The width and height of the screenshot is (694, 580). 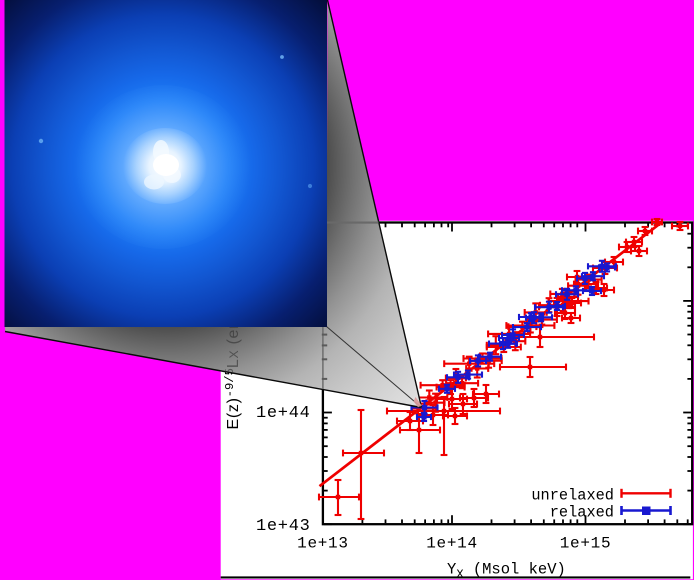 What do you see at coordinates (582, 512) in the screenshot?
I see `svg-text: relaxed` at bounding box center [582, 512].